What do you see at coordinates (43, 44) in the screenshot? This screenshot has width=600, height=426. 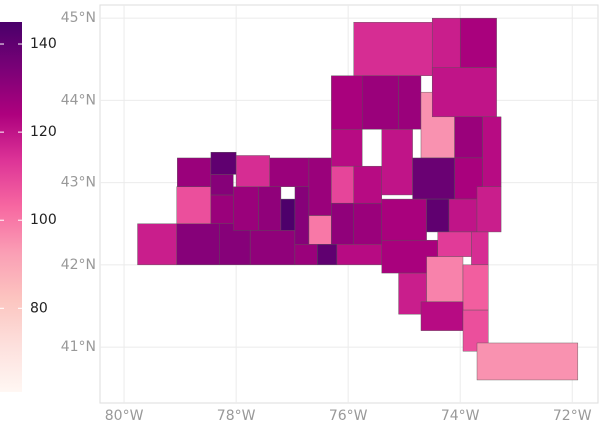 I see `colorbar-label: 140` at bounding box center [43, 44].